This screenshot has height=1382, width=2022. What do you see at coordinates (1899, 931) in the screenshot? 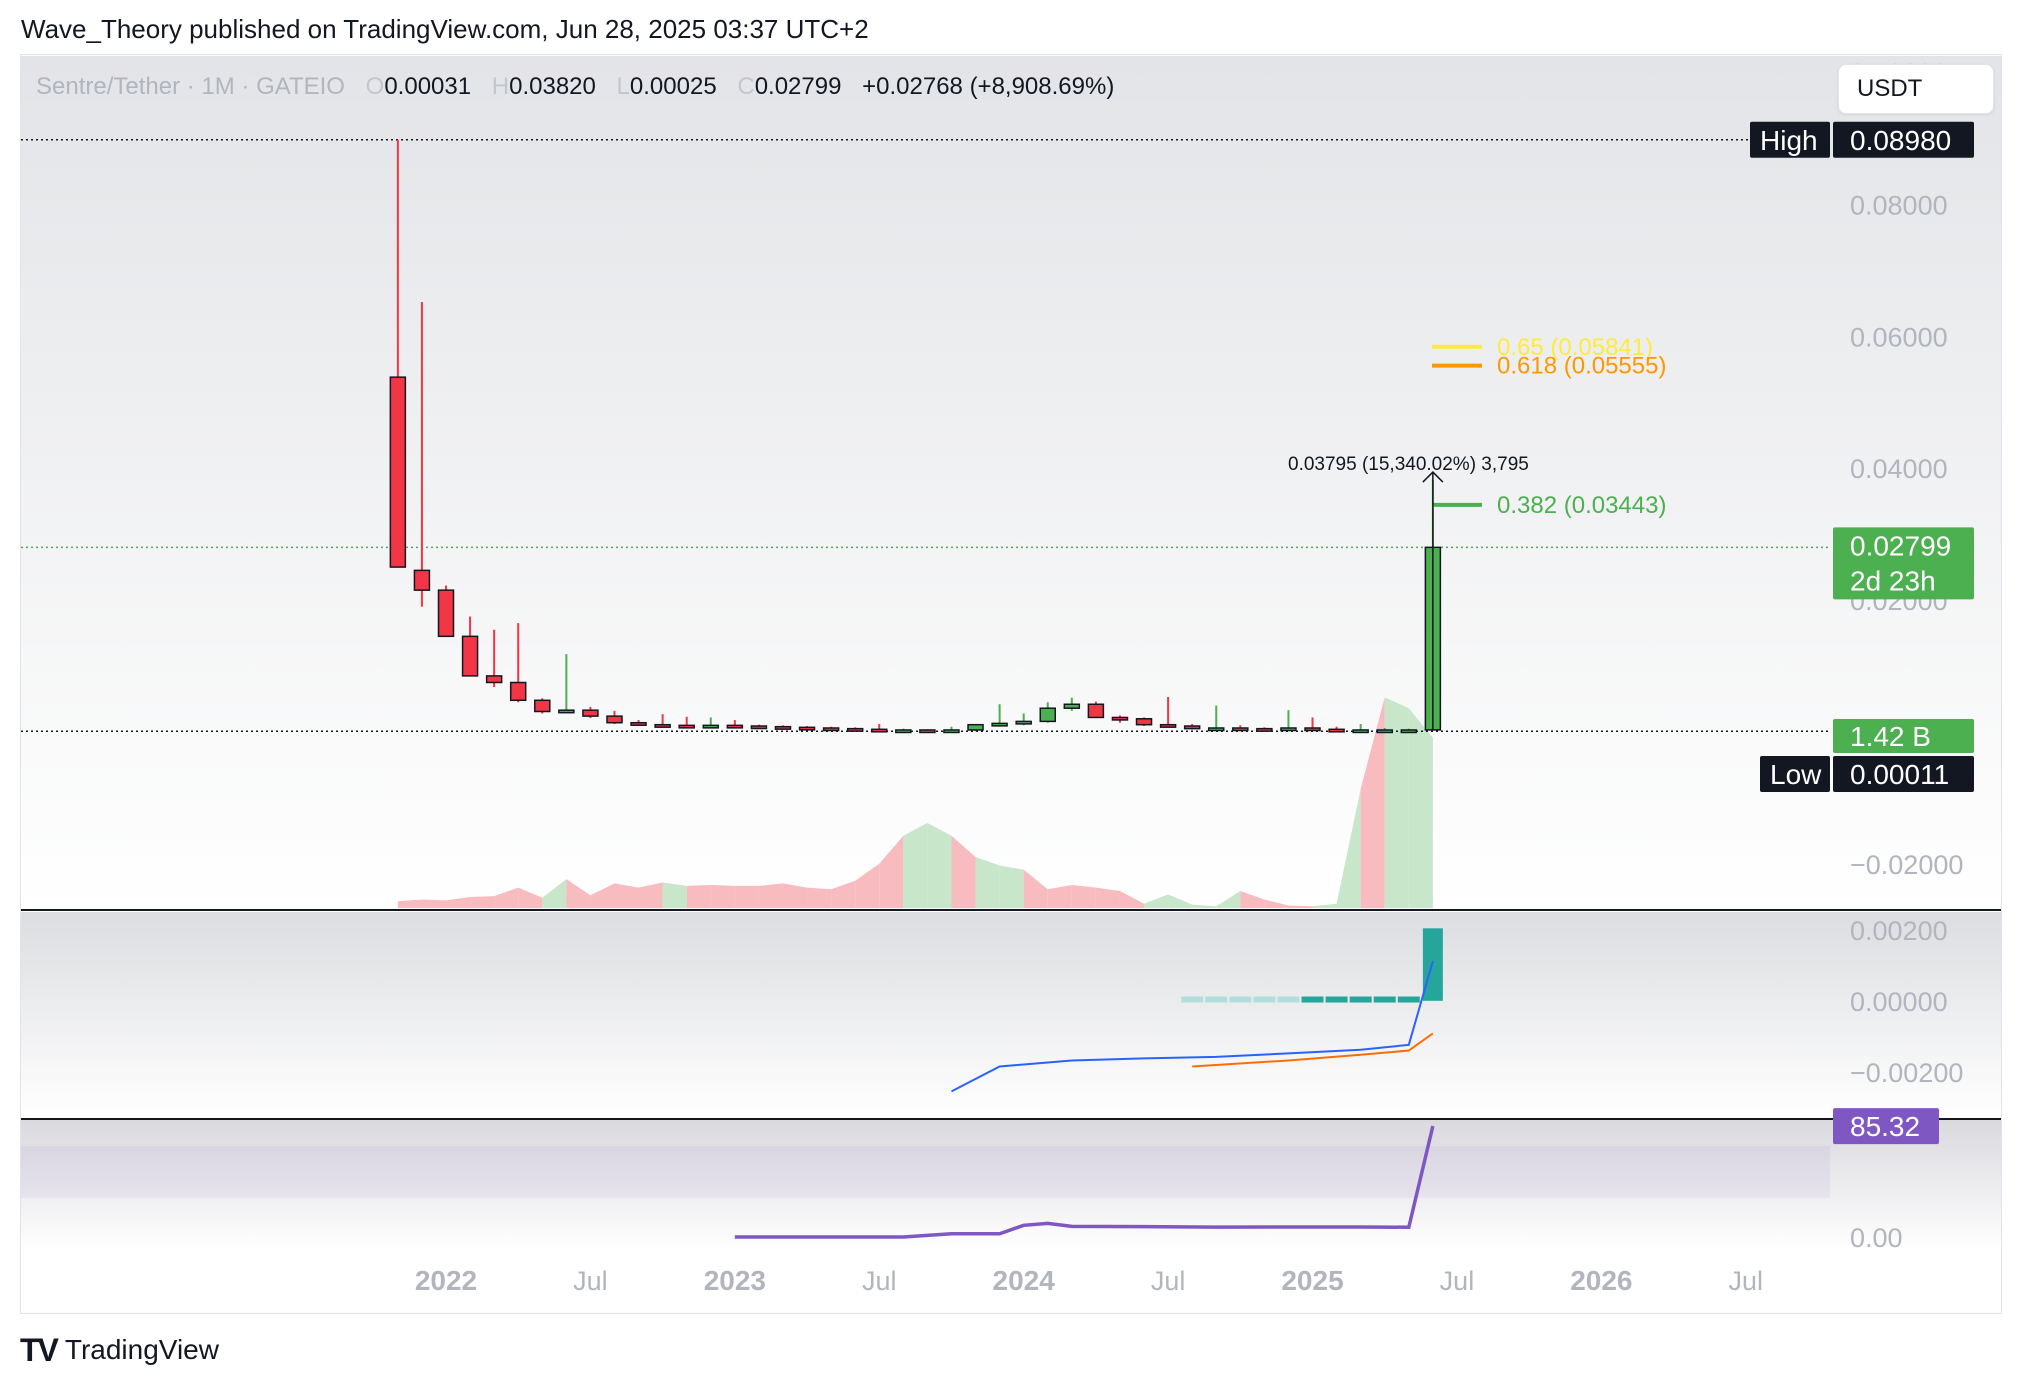
I see `macd-axis-tick: 0.00200` at bounding box center [1899, 931].